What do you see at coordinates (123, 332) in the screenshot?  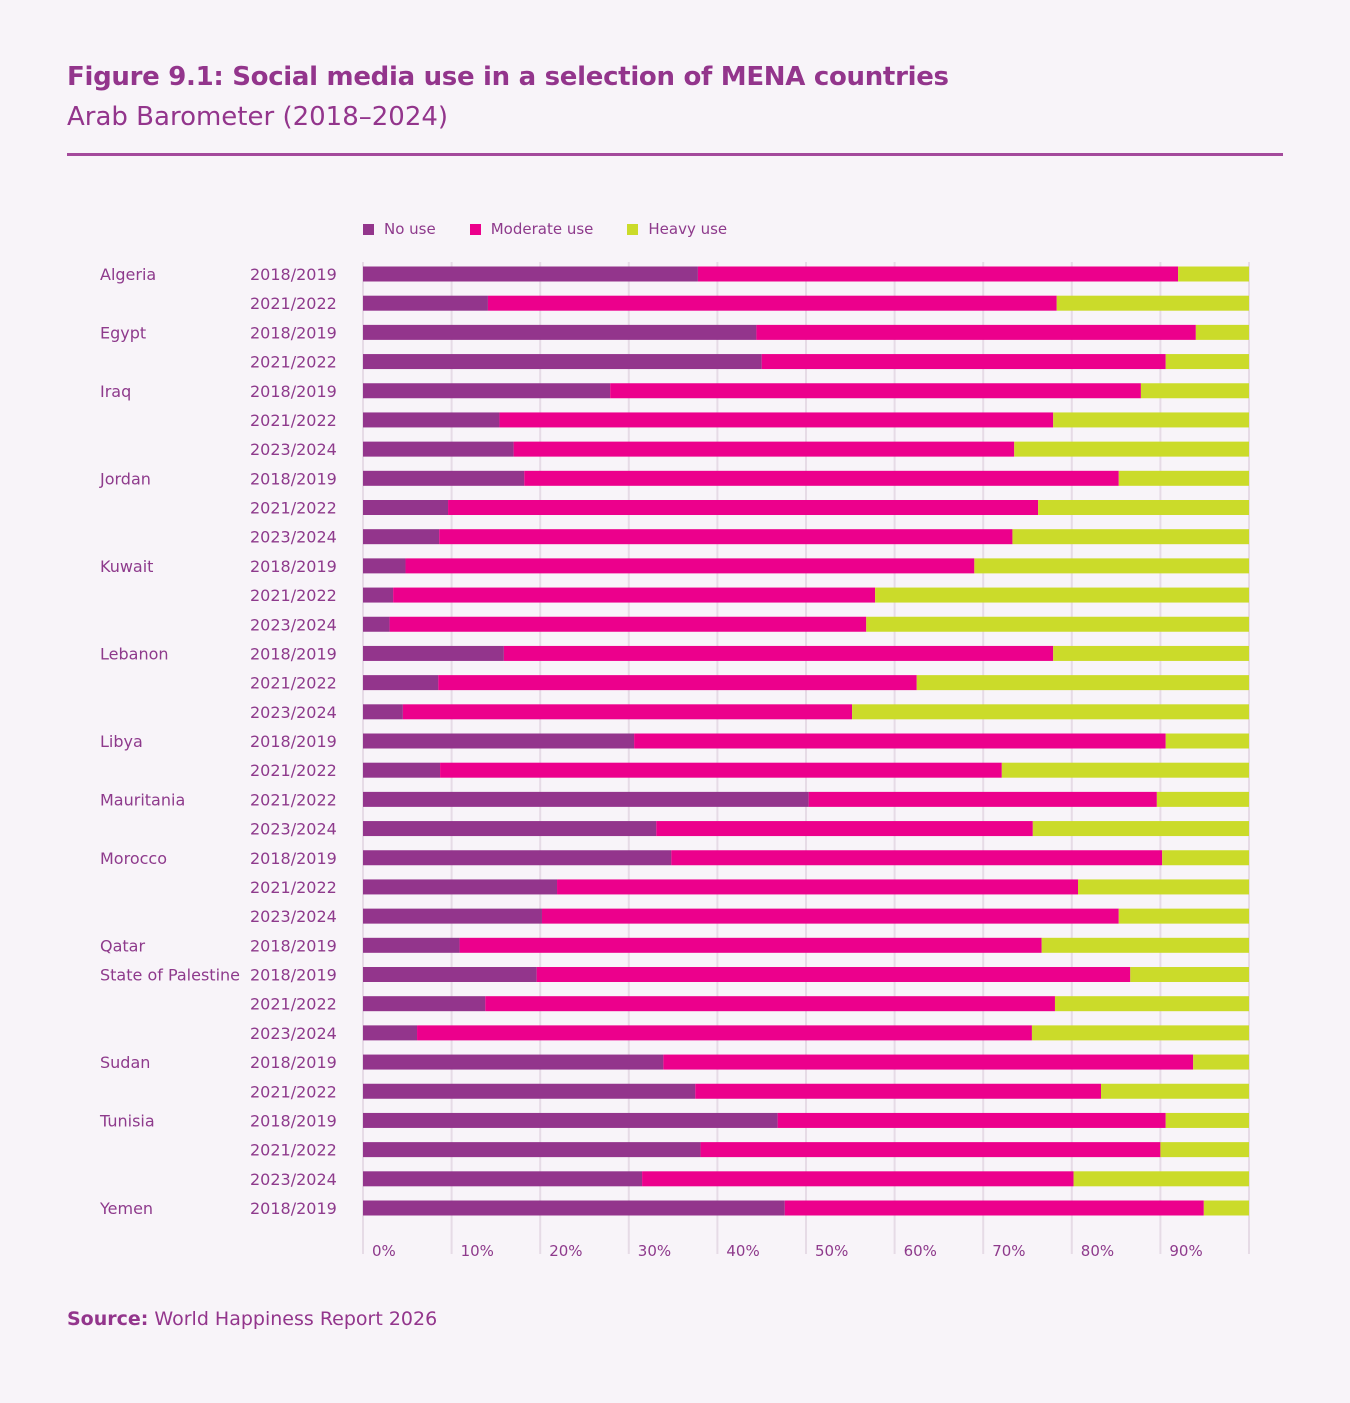 I see `country-label: Egypt` at bounding box center [123, 332].